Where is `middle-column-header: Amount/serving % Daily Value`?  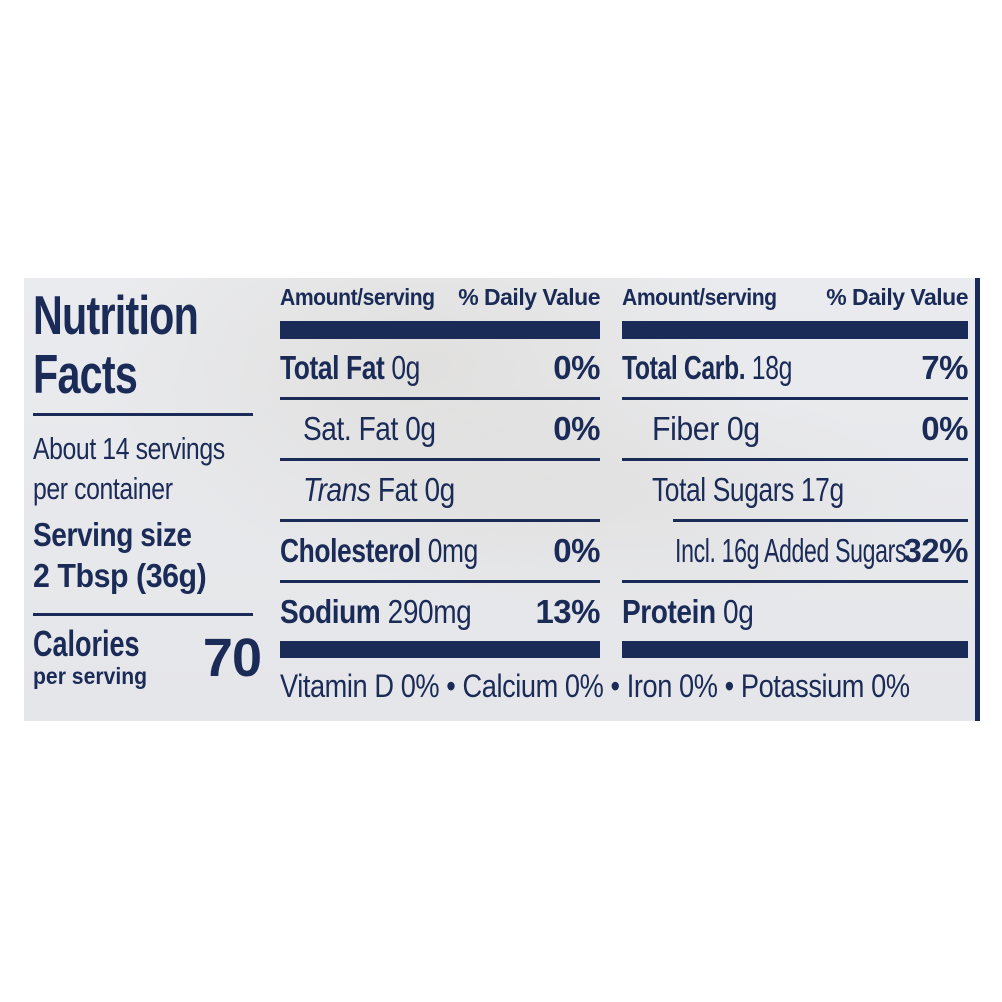
middle-column-header: Amount/serving % Daily Value is located at coordinates (440, 297).